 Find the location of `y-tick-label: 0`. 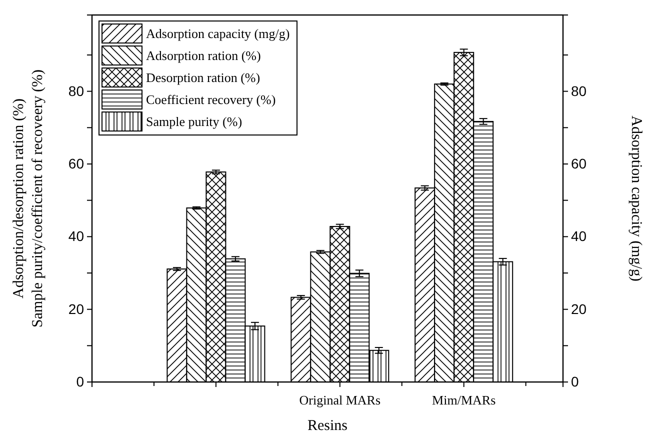

y-tick-label: 0 is located at coordinates (80, 381).